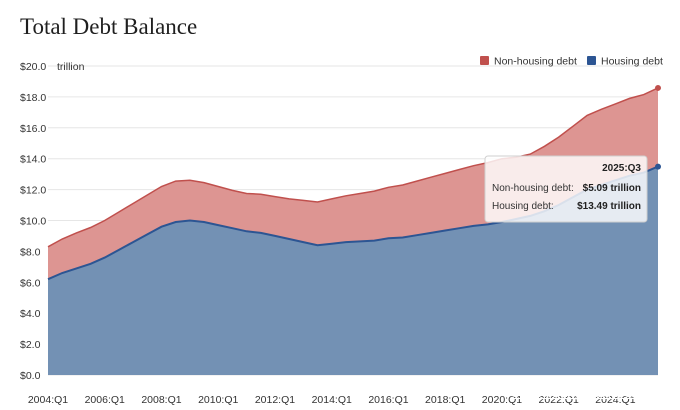 This screenshot has height=410, width=680. What do you see at coordinates (218, 400) in the screenshot?
I see `x-tick-label: 2010:Q1` at bounding box center [218, 400].